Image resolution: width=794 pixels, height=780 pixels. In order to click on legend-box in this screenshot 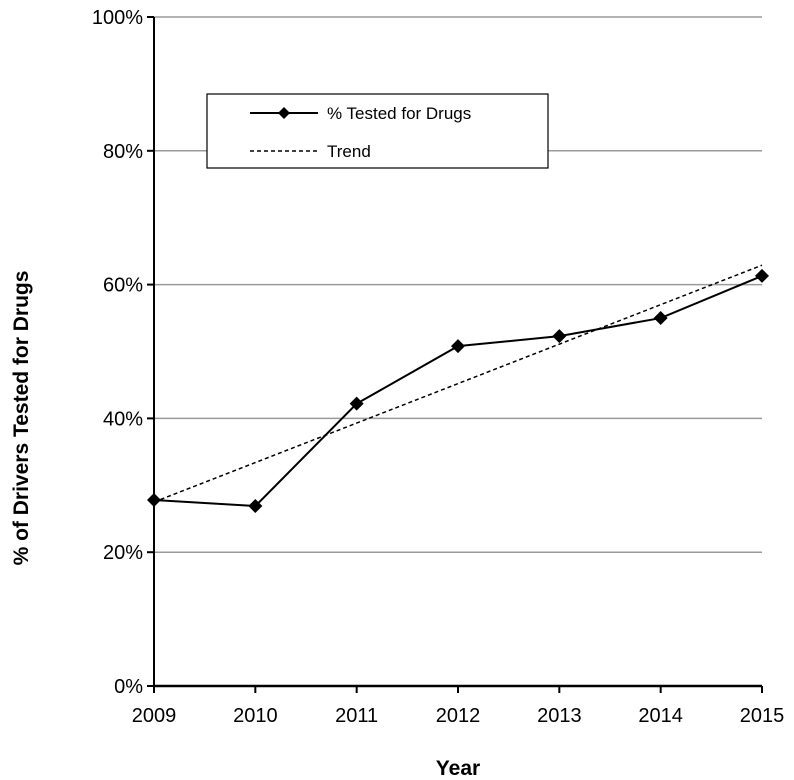, I will do `click(377, 131)`.